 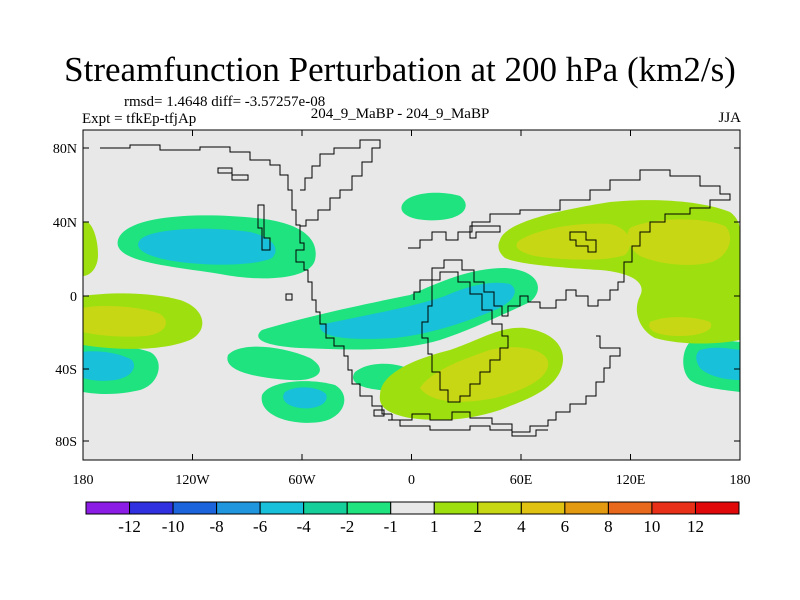 I want to click on colorbar-label: -4, so click(x=304, y=526).